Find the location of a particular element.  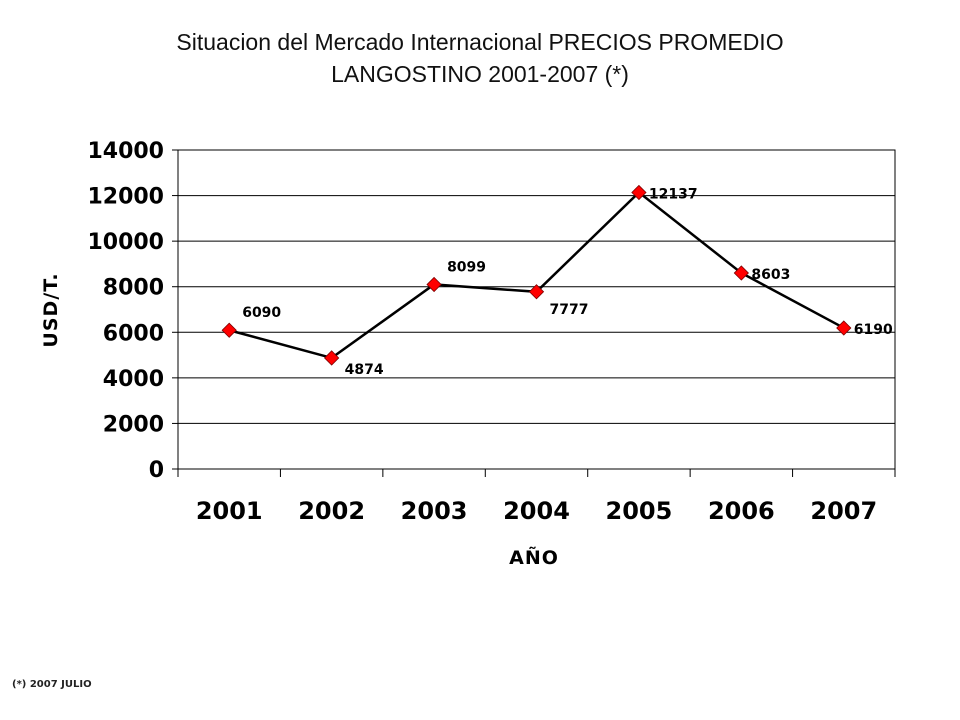

y-tick-label: 2000 is located at coordinates (133, 424).